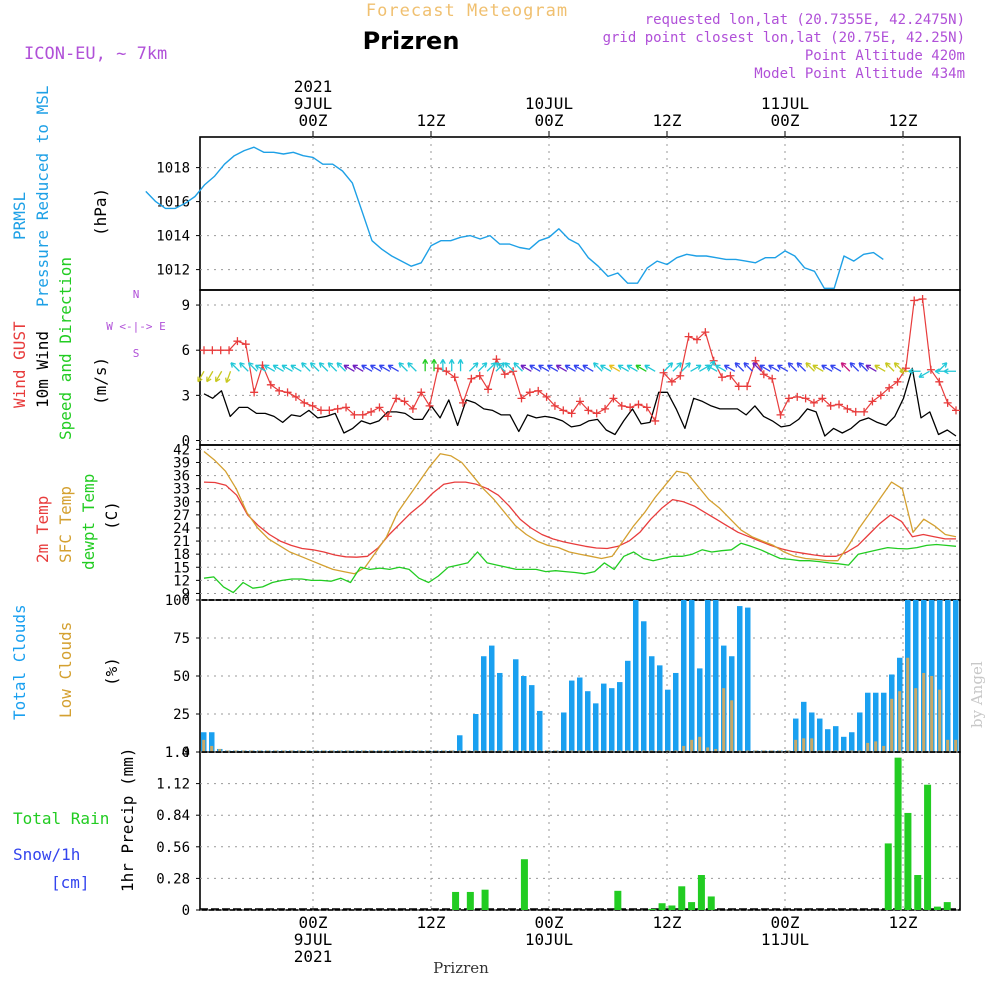  Describe the element at coordinates (19, 216) in the screenshot. I see `pressure-label-1: PRMSL` at that location.